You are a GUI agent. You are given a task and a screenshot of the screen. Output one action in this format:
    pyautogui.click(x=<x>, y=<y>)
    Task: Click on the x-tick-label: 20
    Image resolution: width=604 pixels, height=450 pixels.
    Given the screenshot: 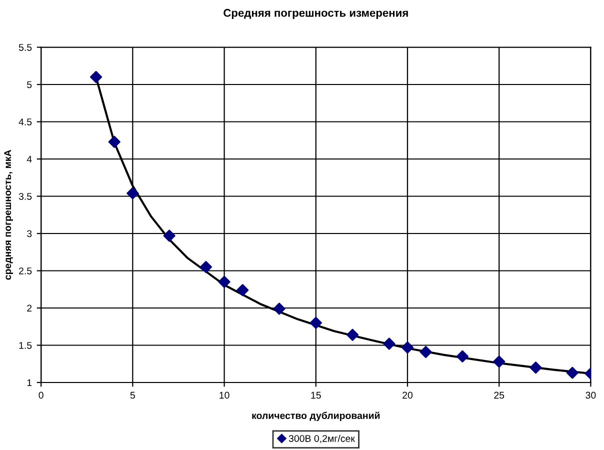 What is the action you would take?
    pyautogui.click(x=407, y=395)
    